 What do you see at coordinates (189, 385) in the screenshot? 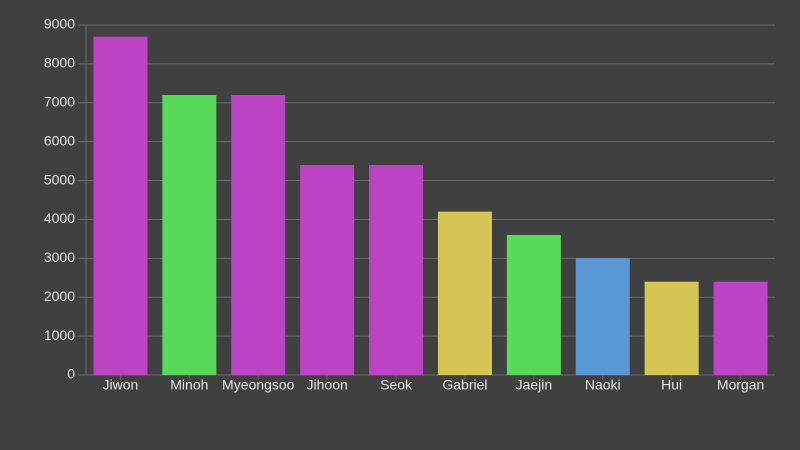
I see `x-tick-label: Minoh` at bounding box center [189, 385].